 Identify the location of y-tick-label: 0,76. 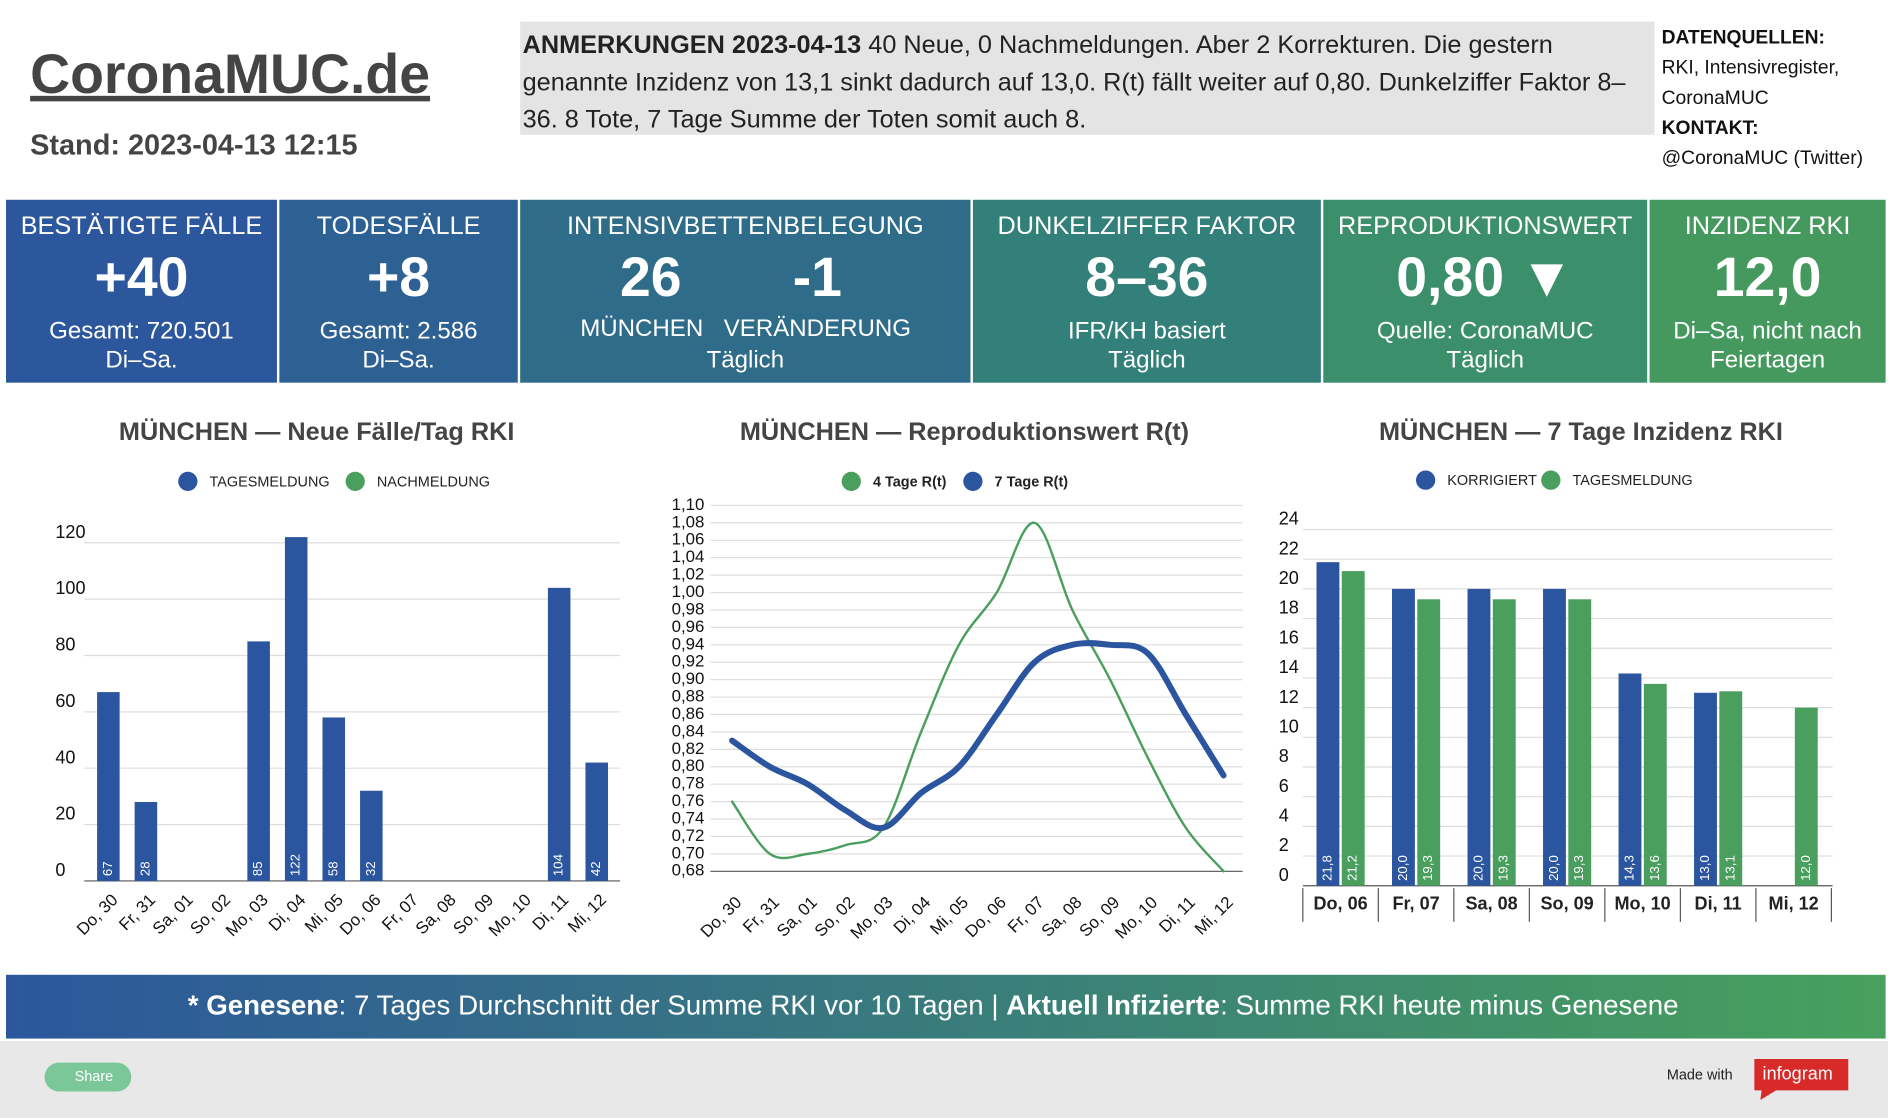
(688, 800).